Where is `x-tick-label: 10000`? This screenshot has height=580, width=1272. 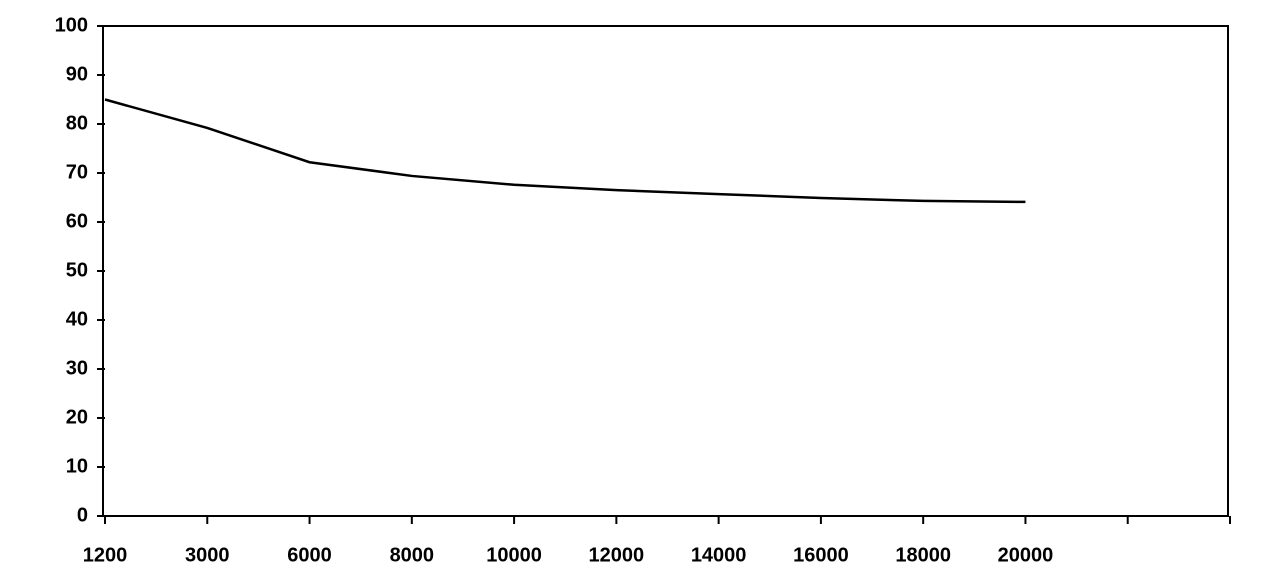 x-tick-label: 10000 is located at coordinates (514, 555).